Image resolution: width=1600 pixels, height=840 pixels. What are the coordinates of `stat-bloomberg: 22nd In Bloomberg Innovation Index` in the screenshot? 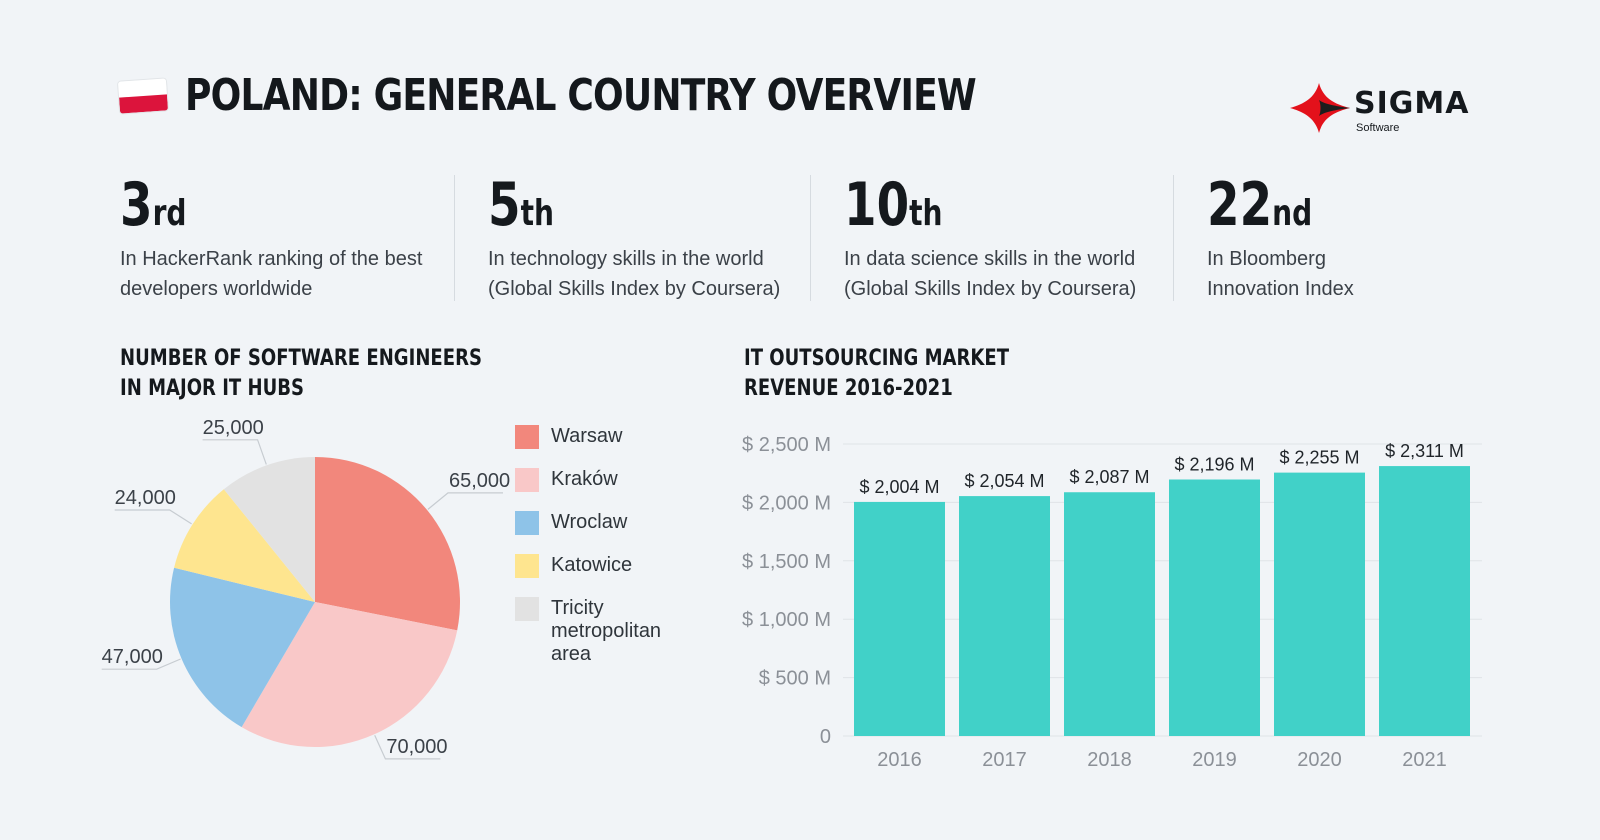 It's located at (1280, 237).